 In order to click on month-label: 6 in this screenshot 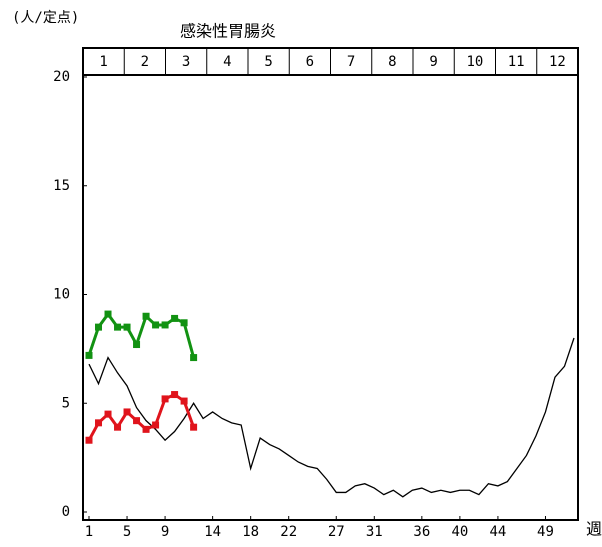, I will do `click(310, 62)`.